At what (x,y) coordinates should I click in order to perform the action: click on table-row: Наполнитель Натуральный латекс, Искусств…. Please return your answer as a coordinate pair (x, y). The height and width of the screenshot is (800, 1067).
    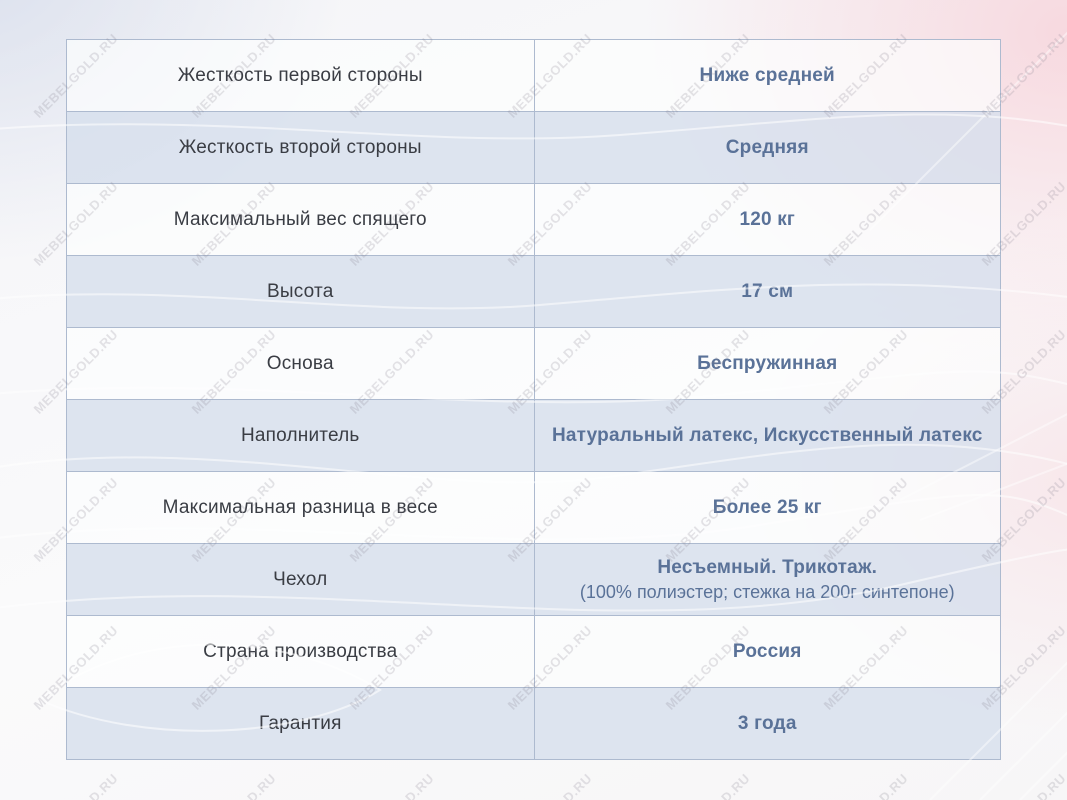
    Looking at the image, I should click on (533, 435).